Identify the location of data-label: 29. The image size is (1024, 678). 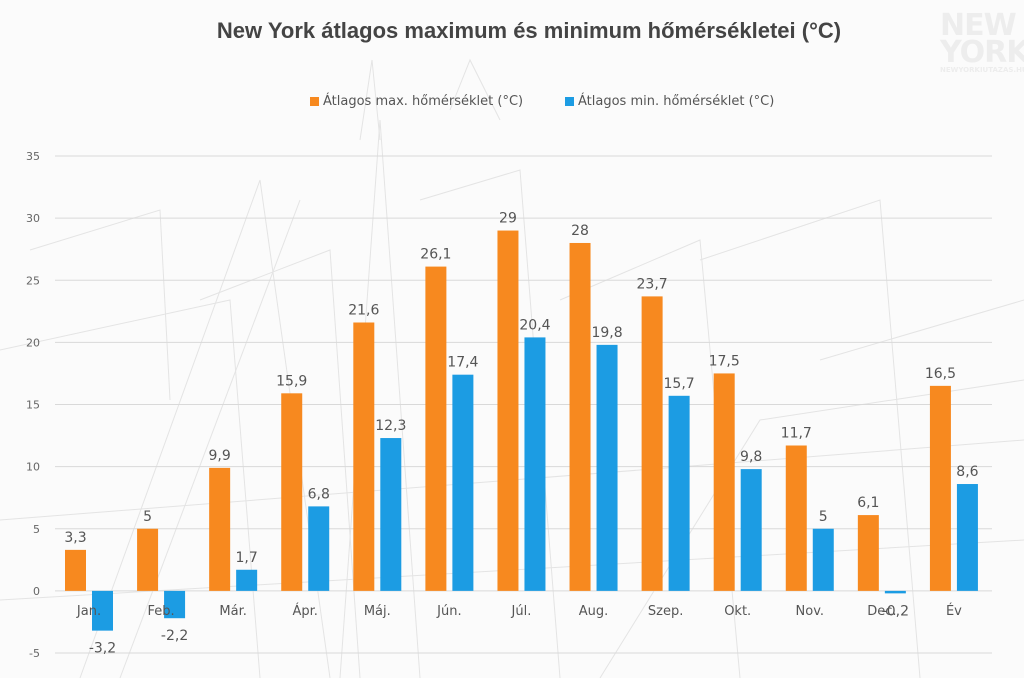
(508, 219).